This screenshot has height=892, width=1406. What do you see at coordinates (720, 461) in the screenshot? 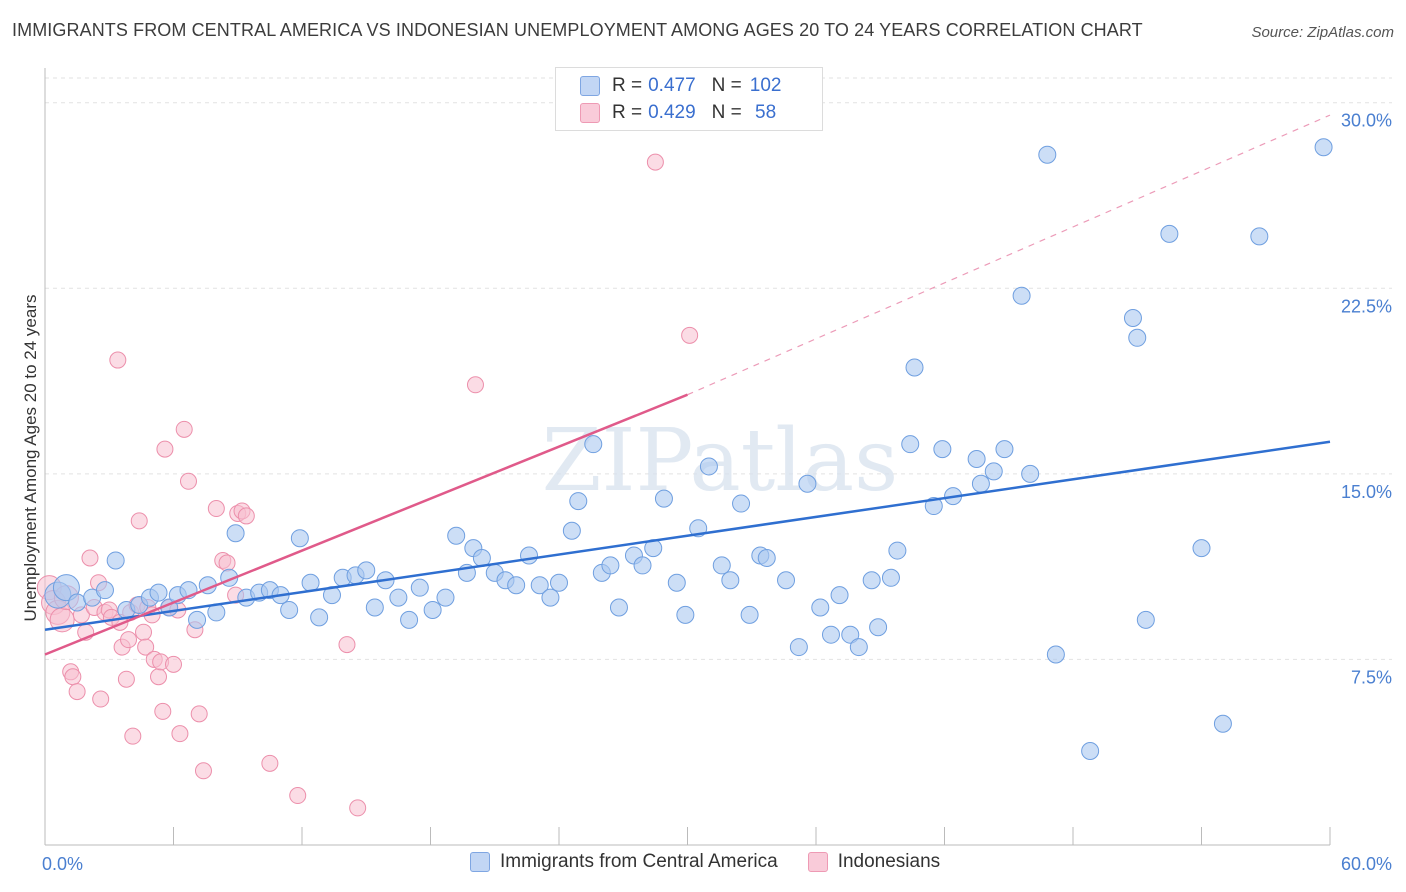
I see `watermark: ZIPatlas` at bounding box center [720, 461].